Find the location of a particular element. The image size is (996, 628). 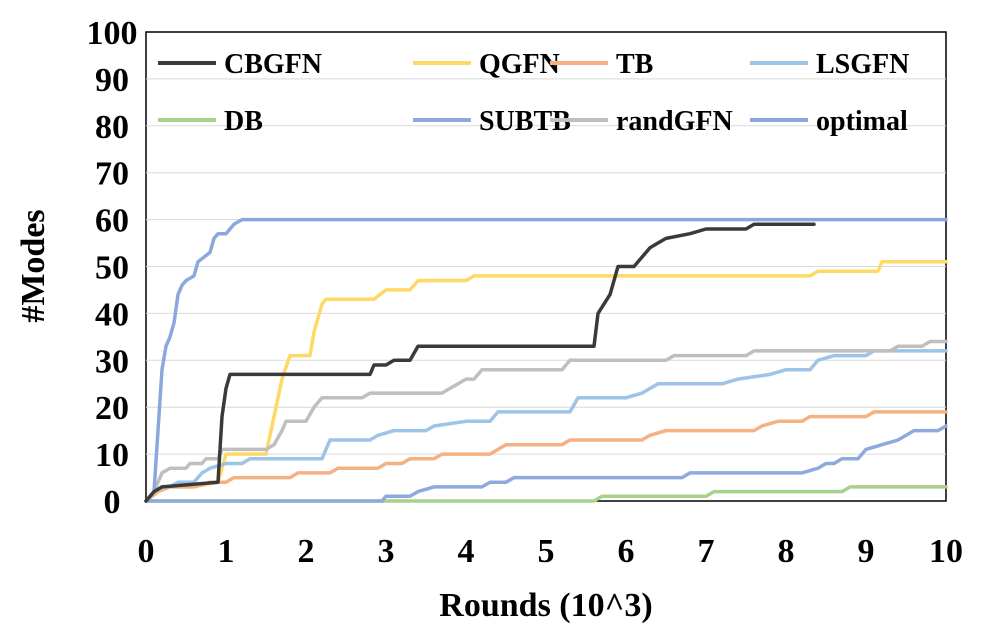

x-tick-label: 5 is located at coordinates (546, 551).